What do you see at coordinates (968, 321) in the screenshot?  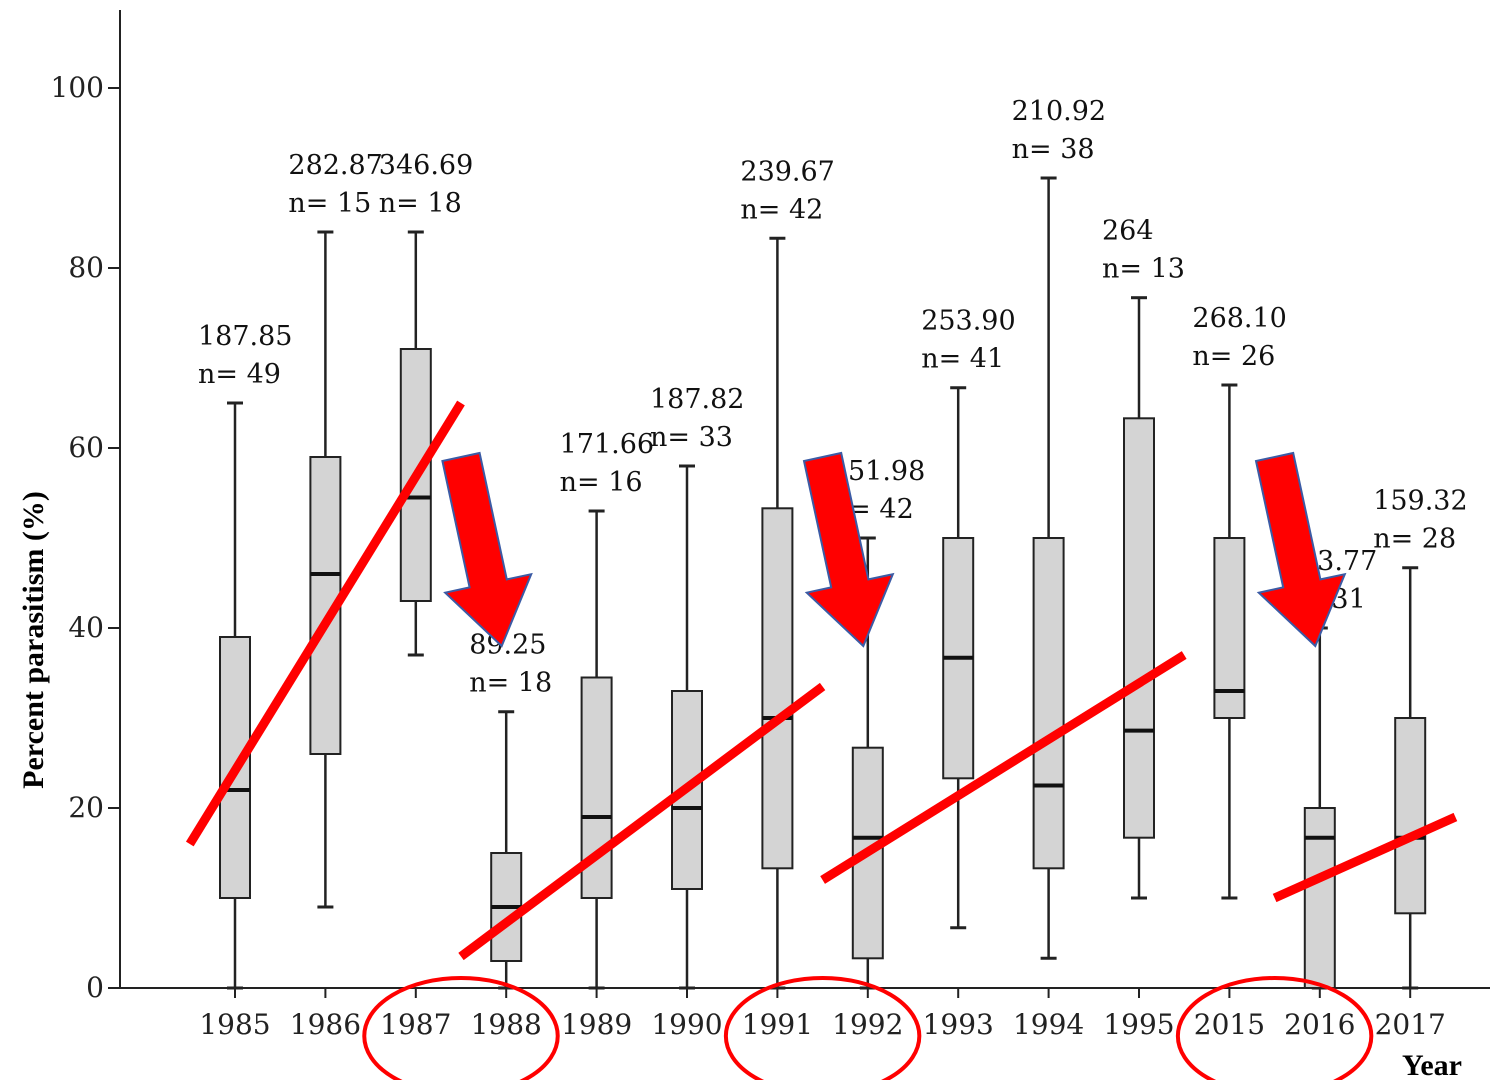 I see `value-label: 253.90` at bounding box center [968, 321].